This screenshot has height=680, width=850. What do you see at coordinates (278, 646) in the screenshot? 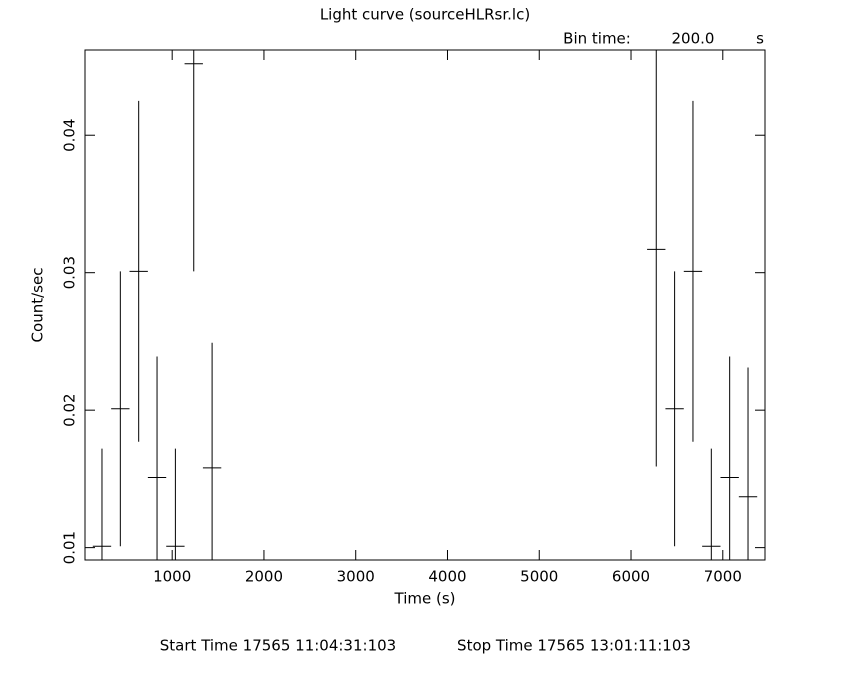
I see `start-time: Start Time 17565 11:04:31:103` at bounding box center [278, 646].